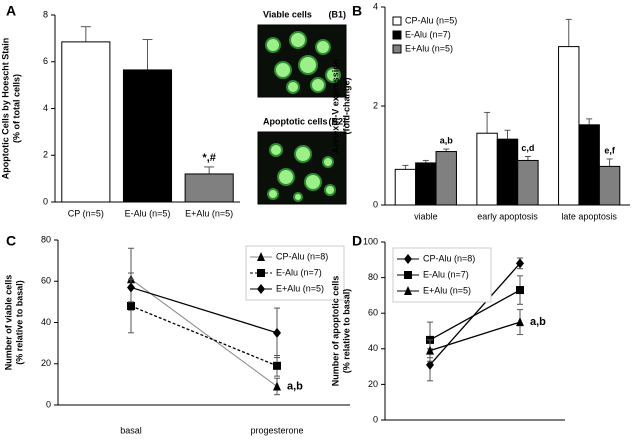 The height and width of the screenshot is (440, 640). What do you see at coordinates (45, 61) in the screenshot?
I see `y-tick-label: 6` at bounding box center [45, 61].